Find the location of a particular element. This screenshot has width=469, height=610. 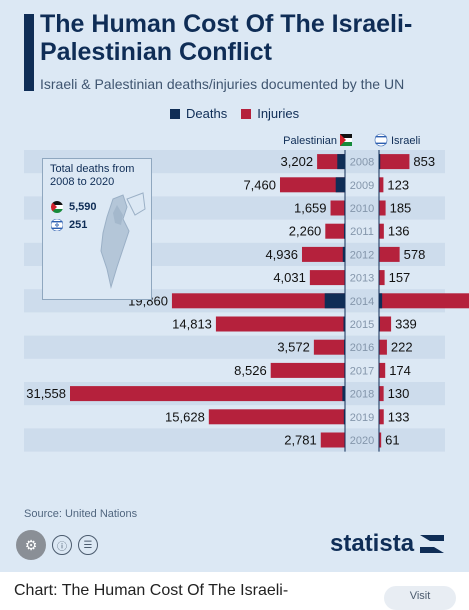

label-israeli: 157 is located at coordinates (400, 277).